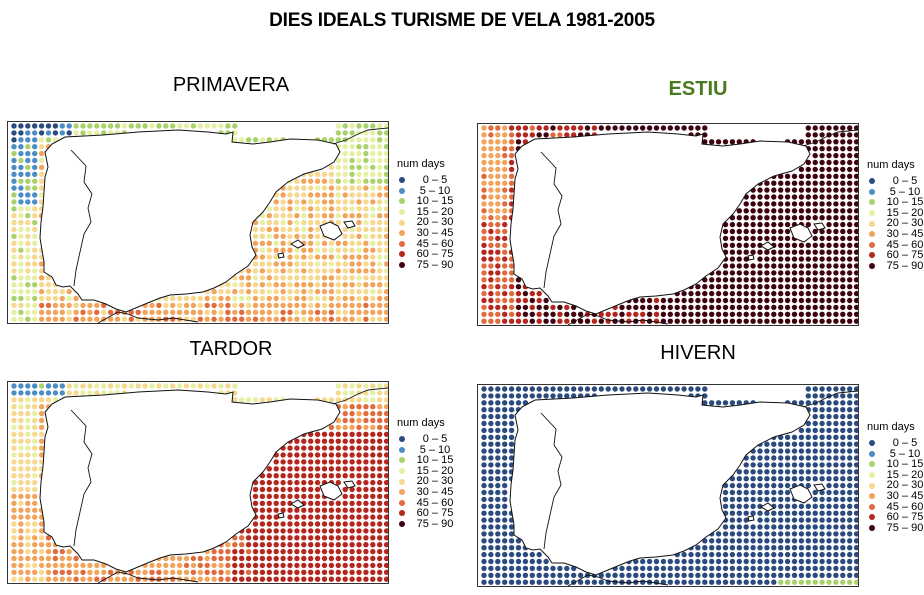 The image size is (924, 595). What do you see at coordinates (895, 202) in the screenshot?
I see `legend-item: 10 – 15` at bounding box center [895, 202].